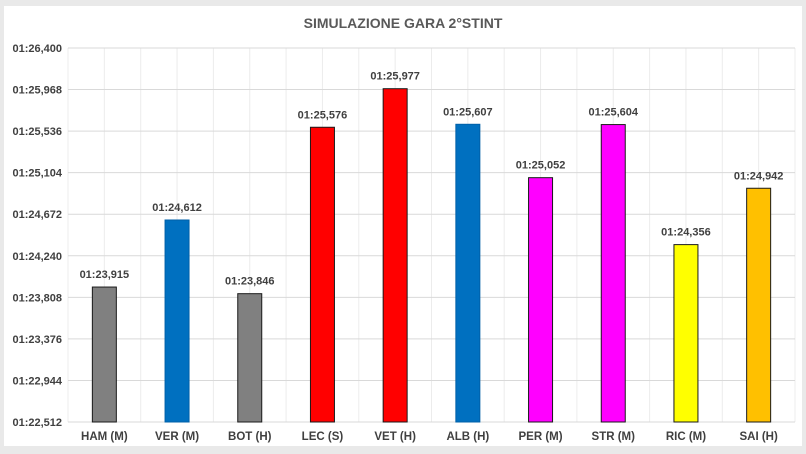  Describe the element at coordinates (37, 257) in the screenshot. I see `y-tick-label: 01:24,240` at that location.